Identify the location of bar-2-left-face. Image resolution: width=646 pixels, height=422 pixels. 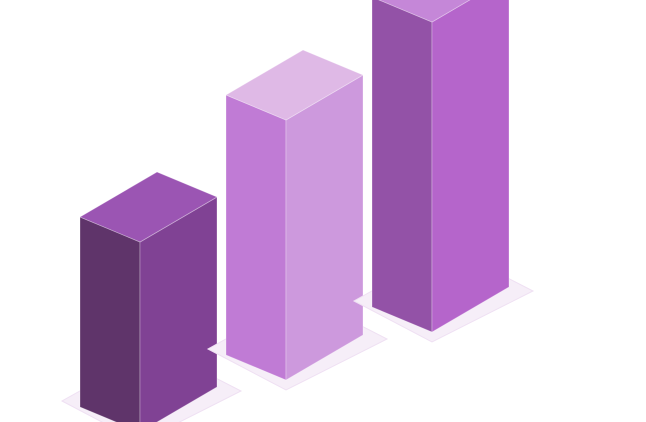
(256, 237).